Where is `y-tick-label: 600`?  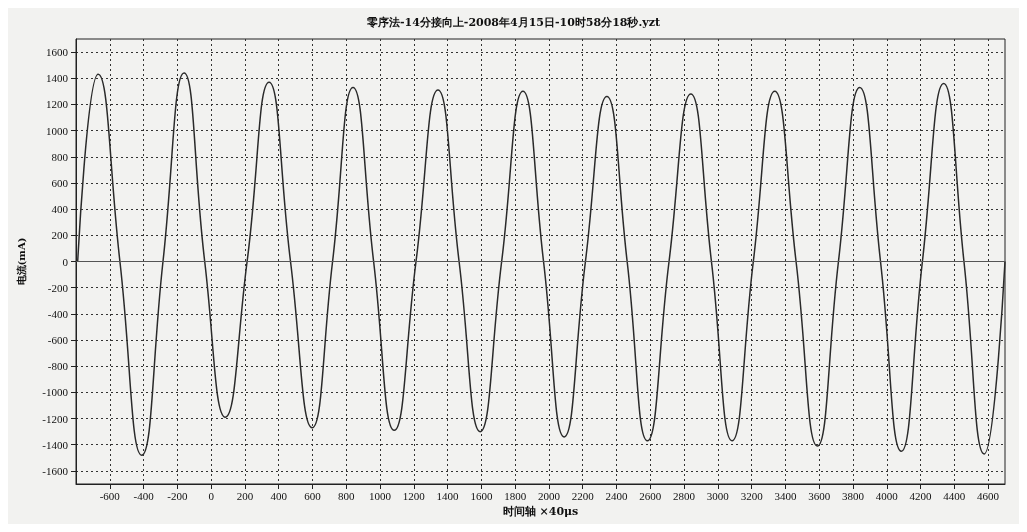 y-tick-label: 600 is located at coordinates (60, 182).